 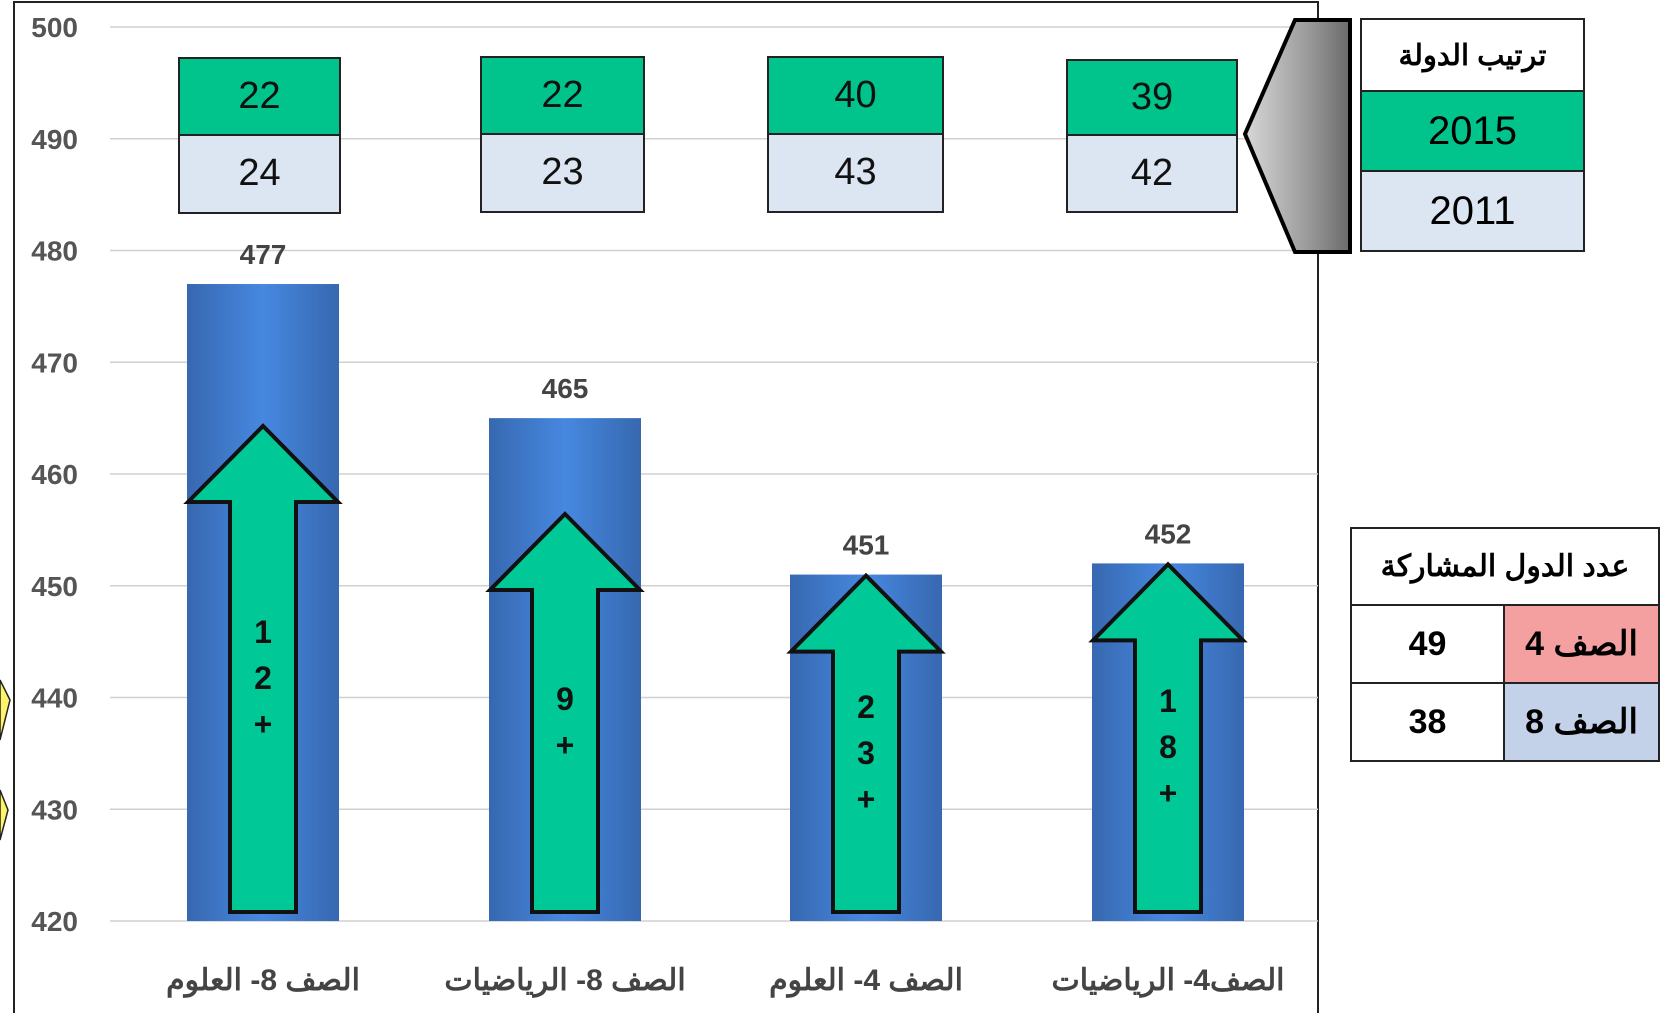 What do you see at coordinates (54, 139) in the screenshot?
I see `y-tick-label: 490` at bounding box center [54, 139].